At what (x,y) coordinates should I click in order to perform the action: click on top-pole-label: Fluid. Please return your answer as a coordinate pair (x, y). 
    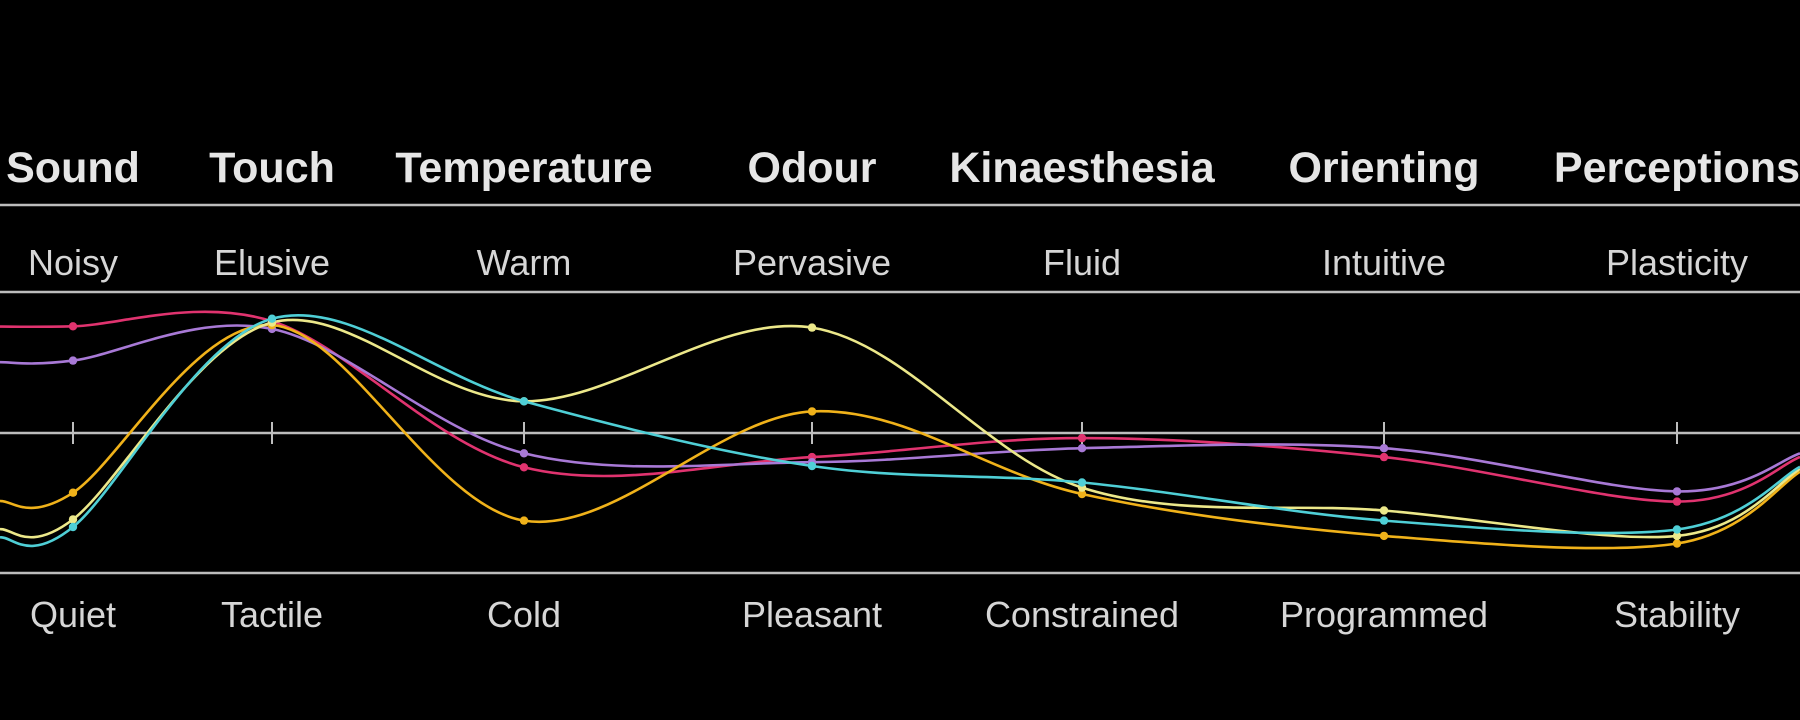
    Looking at the image, I should click on (1082, 262).